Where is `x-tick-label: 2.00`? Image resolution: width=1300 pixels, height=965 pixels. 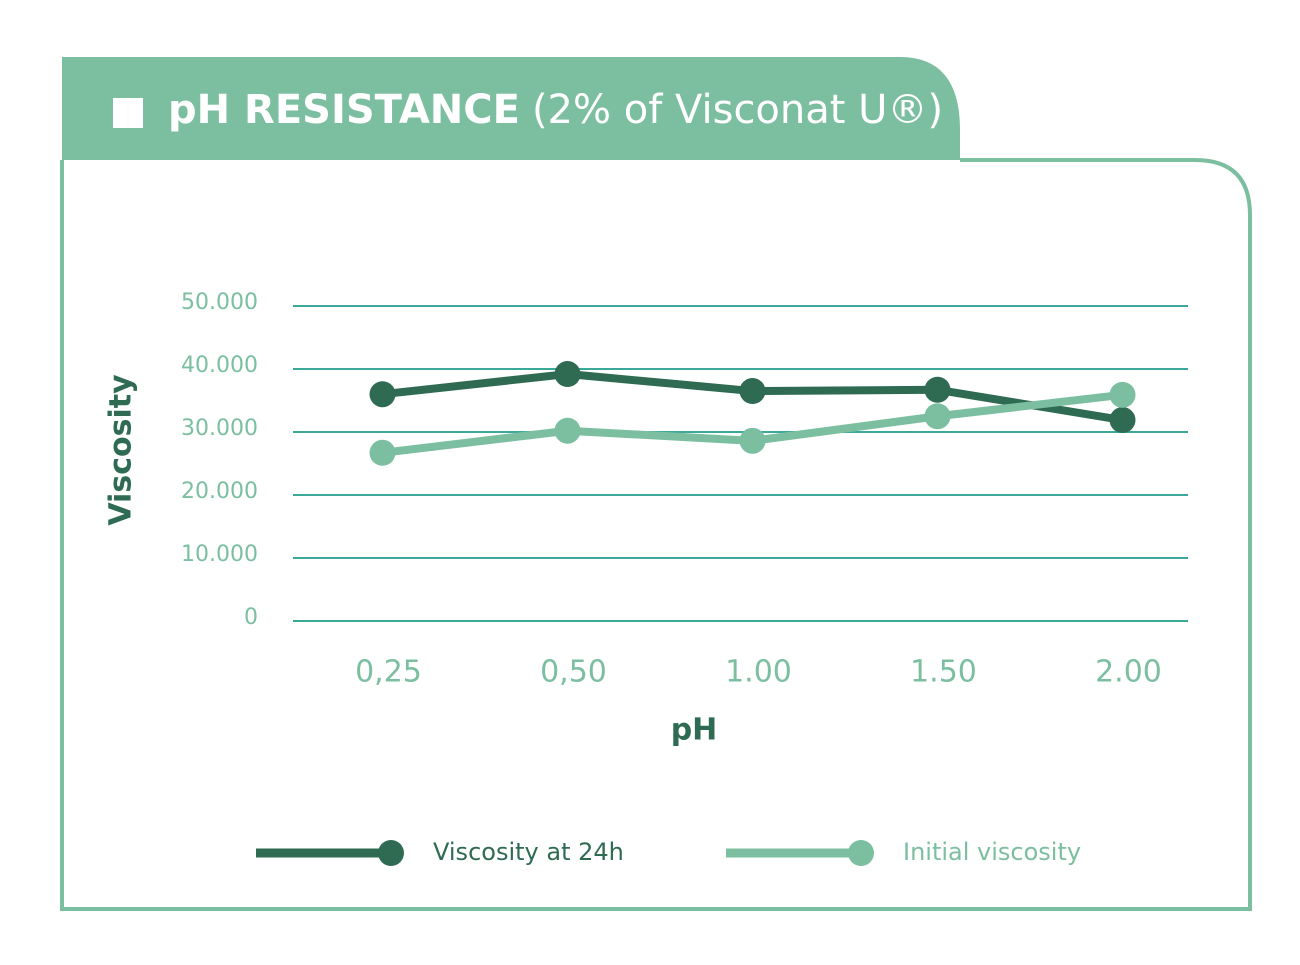 x-tick-label: 2.00 is located at coordinates (1128, 672).